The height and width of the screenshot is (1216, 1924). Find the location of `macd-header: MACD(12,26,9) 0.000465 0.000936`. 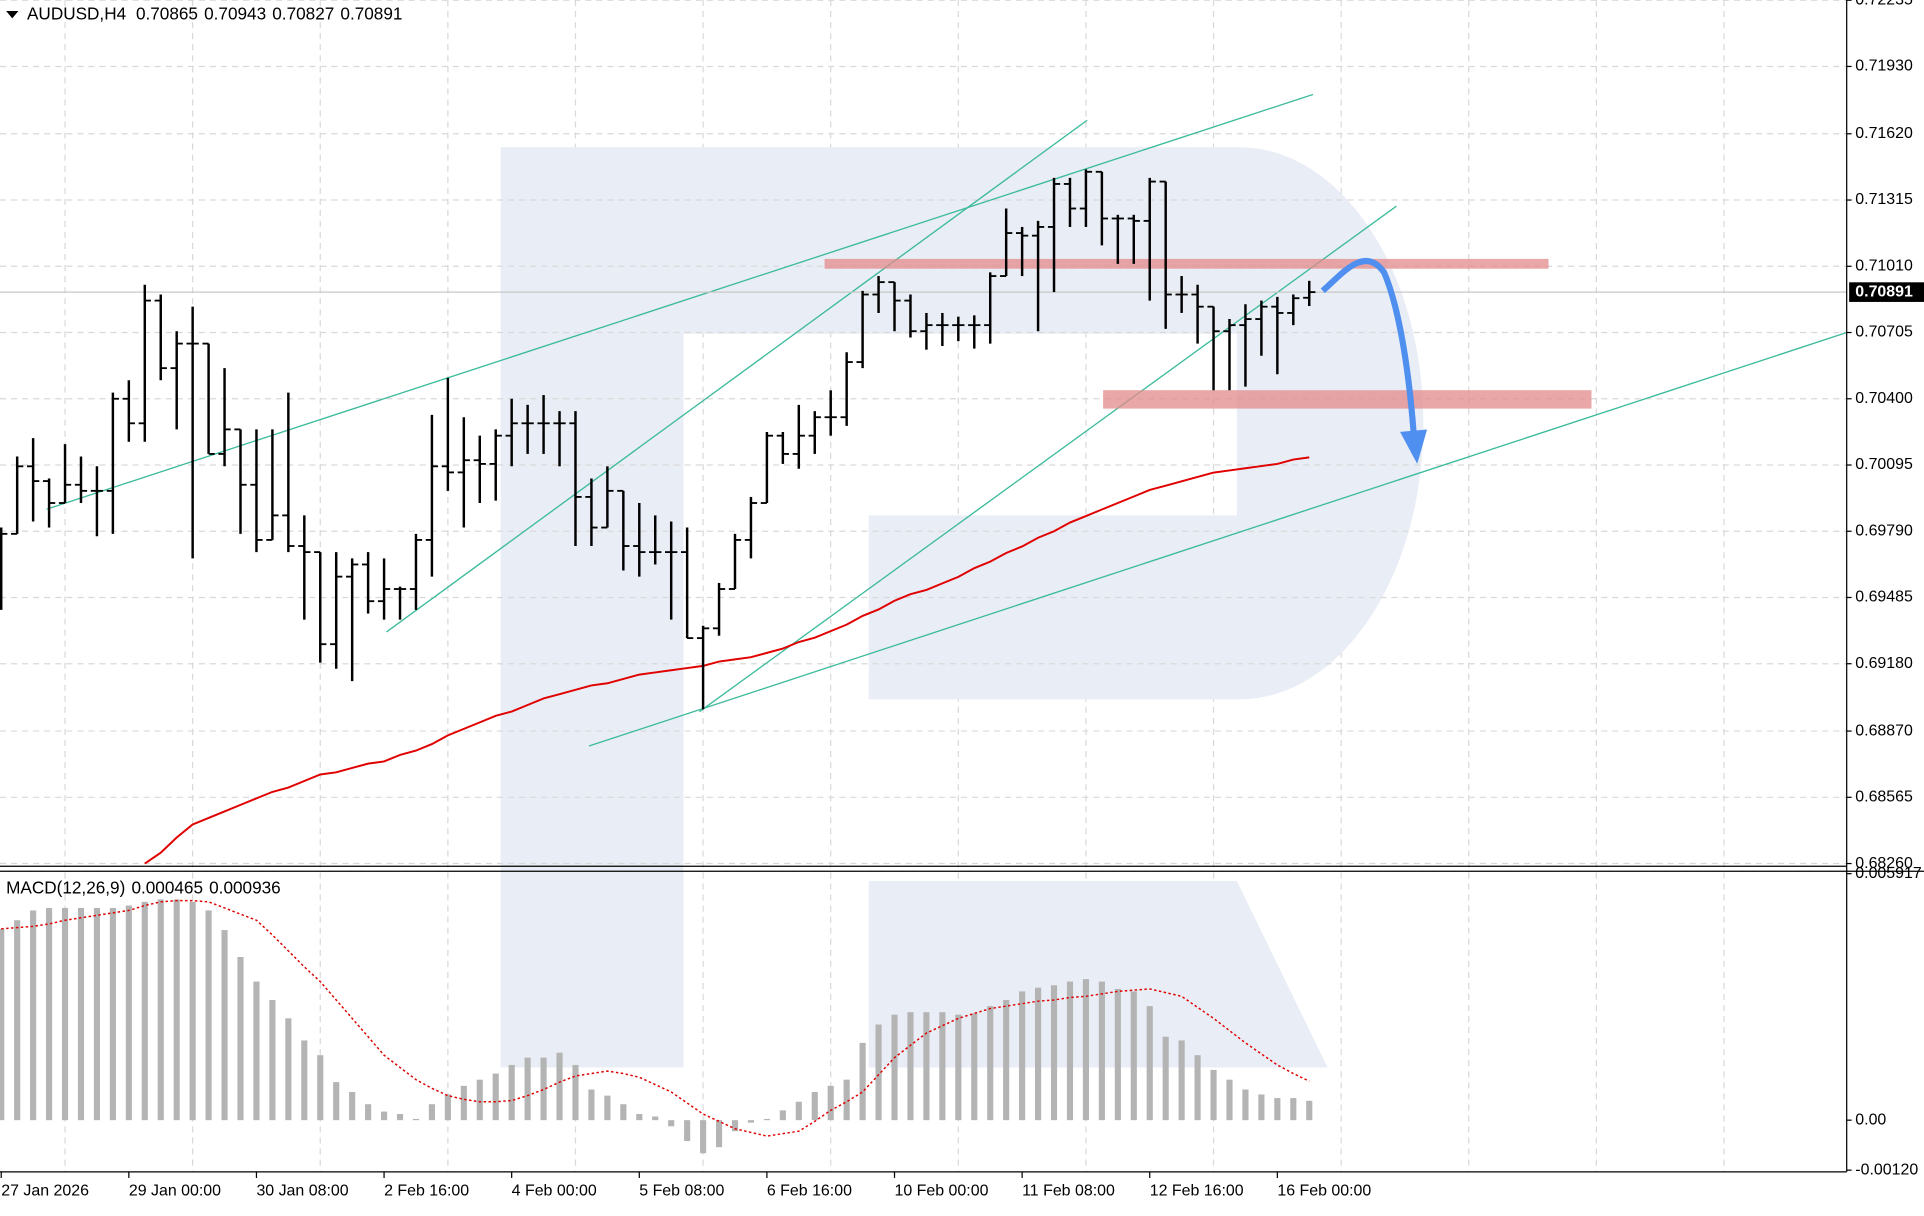

macd-header: MACD(12,26,9) 0.000465 0.000936 is located at coordinates (143, 887).